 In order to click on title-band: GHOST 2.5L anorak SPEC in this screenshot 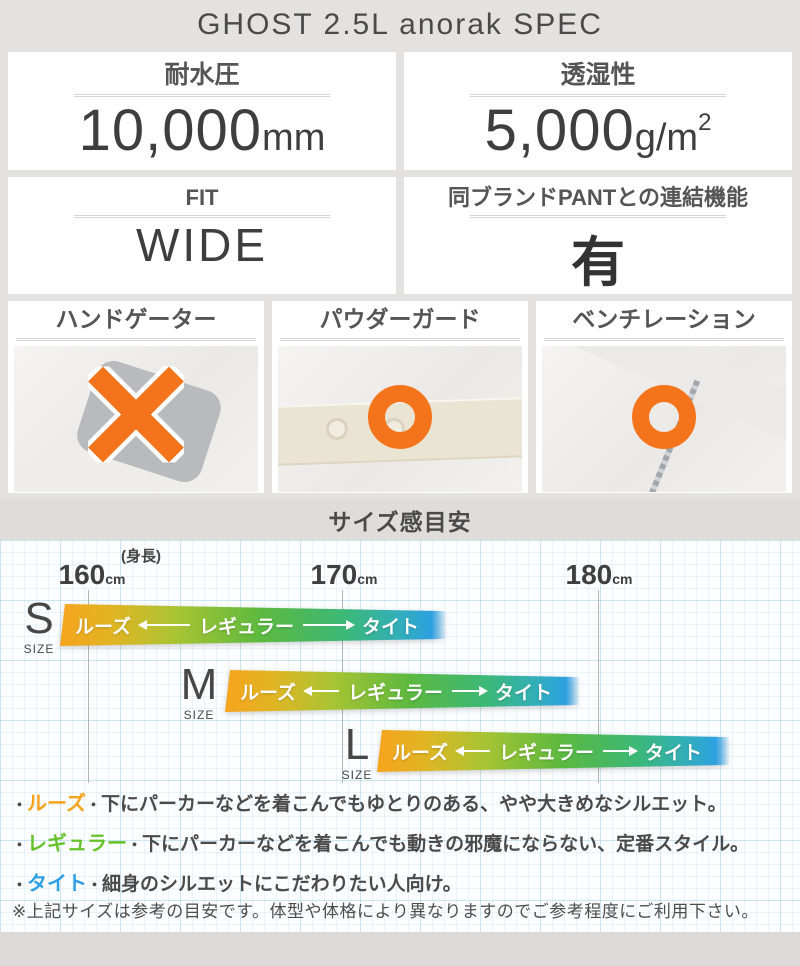, I will do `click(400, 25)`.